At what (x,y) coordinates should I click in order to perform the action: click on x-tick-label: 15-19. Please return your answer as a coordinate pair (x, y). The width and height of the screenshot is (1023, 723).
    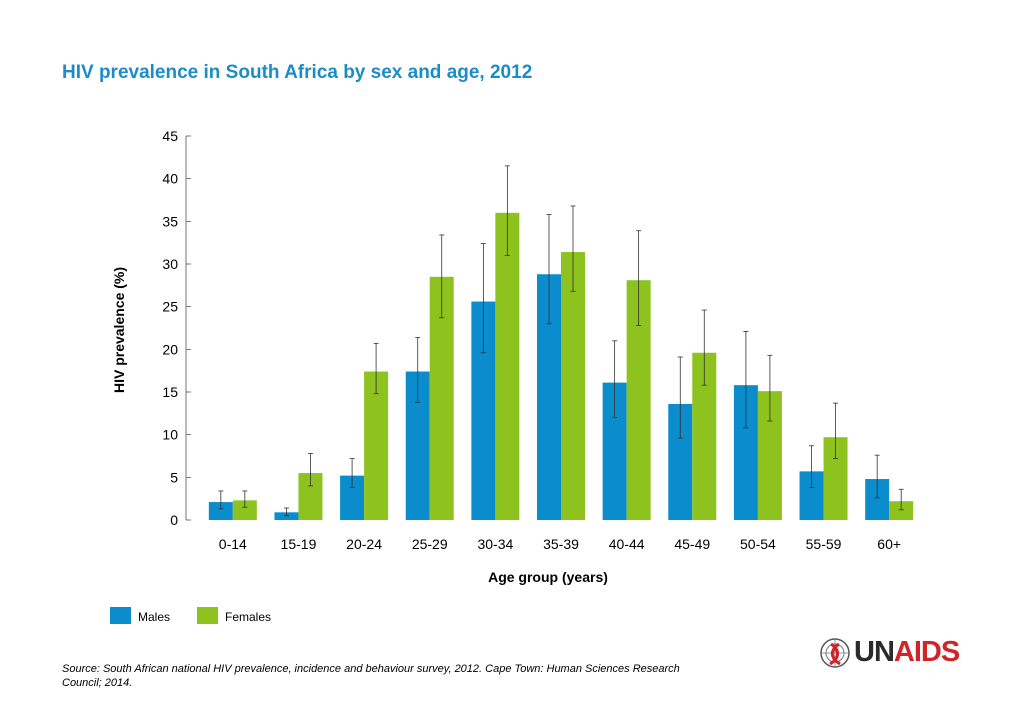
    Looking at the image, I should click on (299, 544).